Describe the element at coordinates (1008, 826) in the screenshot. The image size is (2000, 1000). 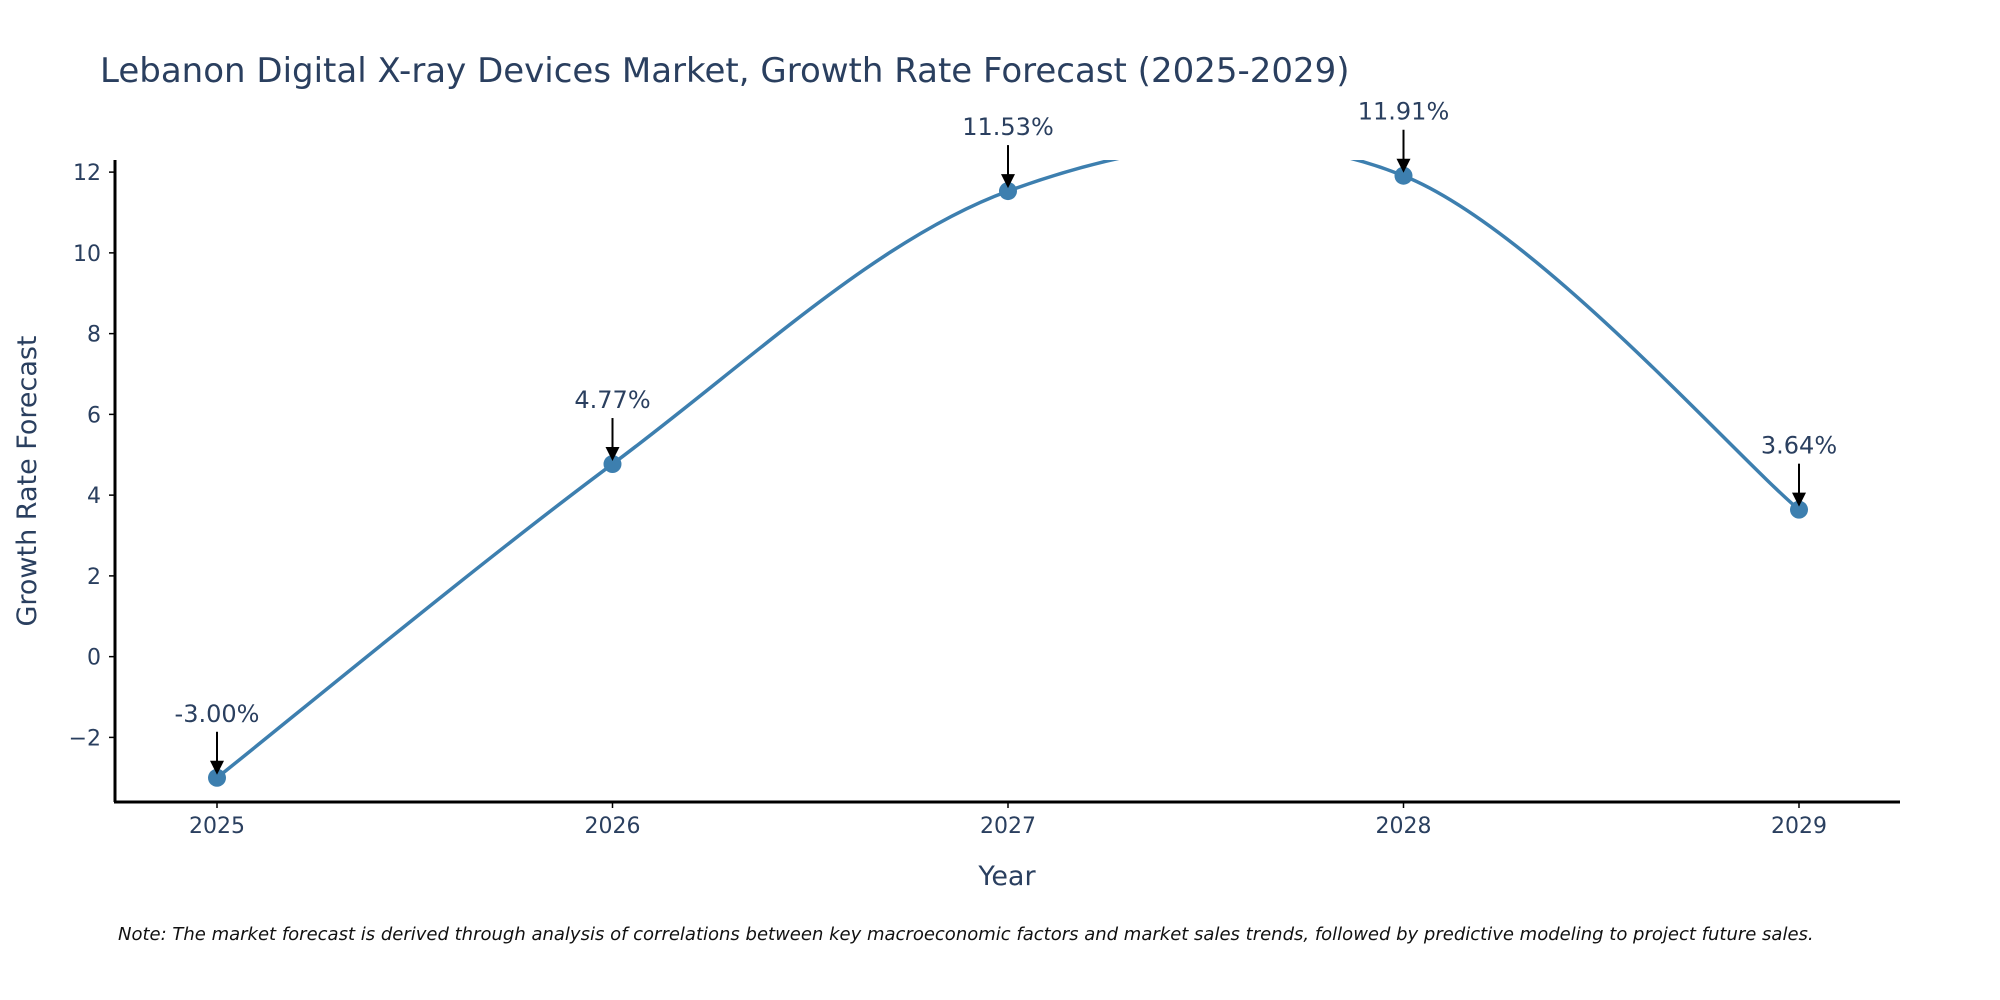
I see `x-tick-label: 2027` at that location.